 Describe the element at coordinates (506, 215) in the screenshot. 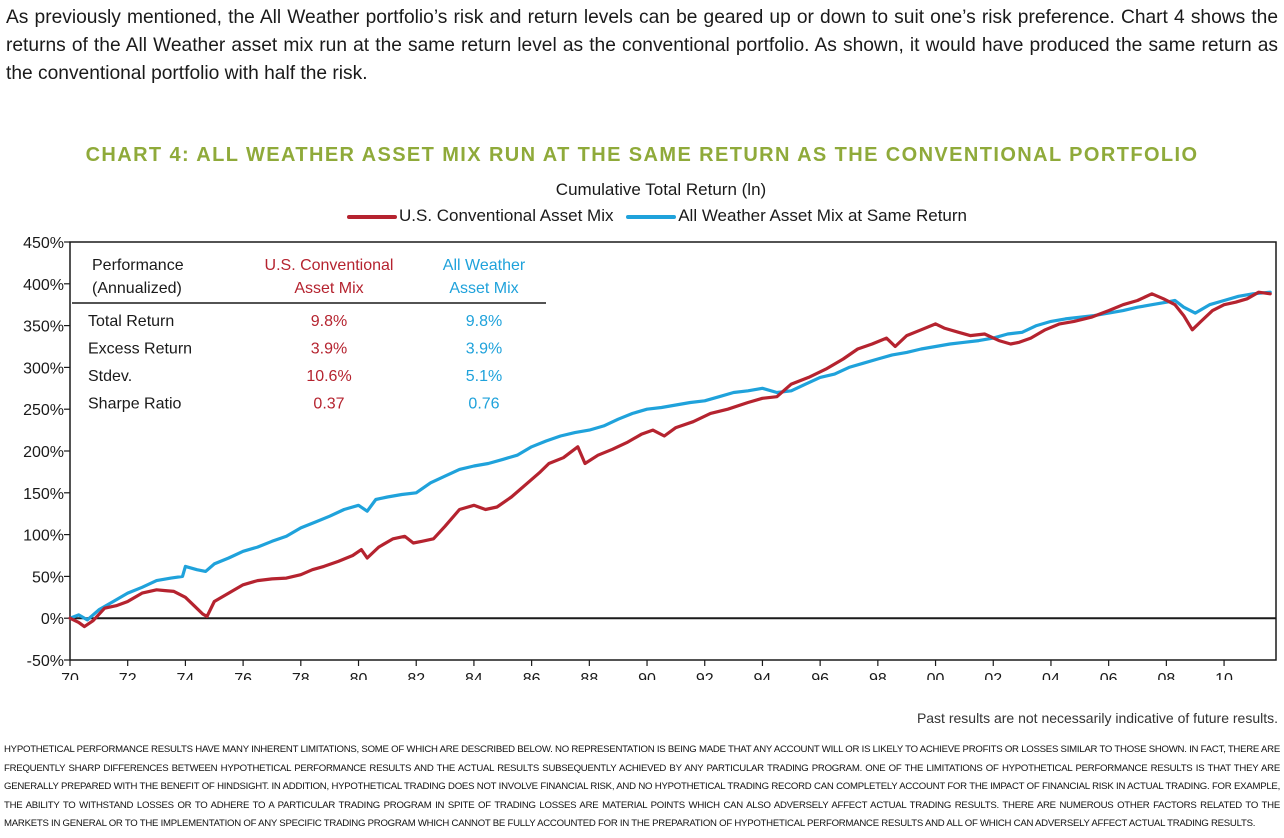

I see `legend-label-conventional: U.S. Conventional Asset Mix` at that location.